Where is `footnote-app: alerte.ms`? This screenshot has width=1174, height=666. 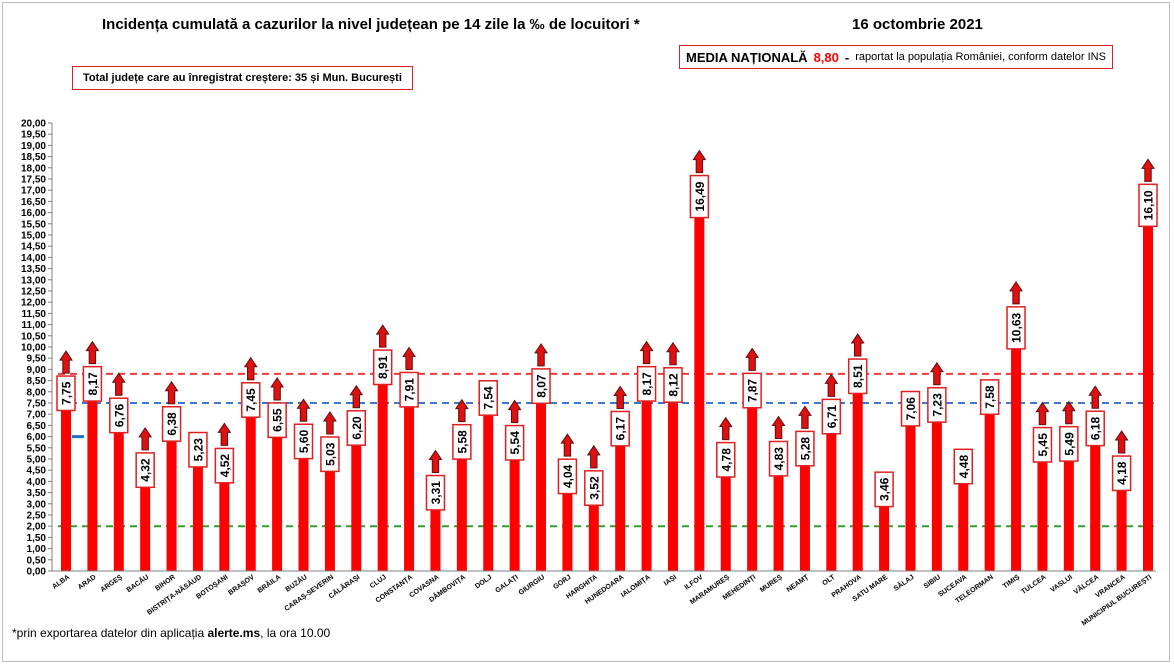
footnote-app: alerte.ms is located at coordinates (234, 633).